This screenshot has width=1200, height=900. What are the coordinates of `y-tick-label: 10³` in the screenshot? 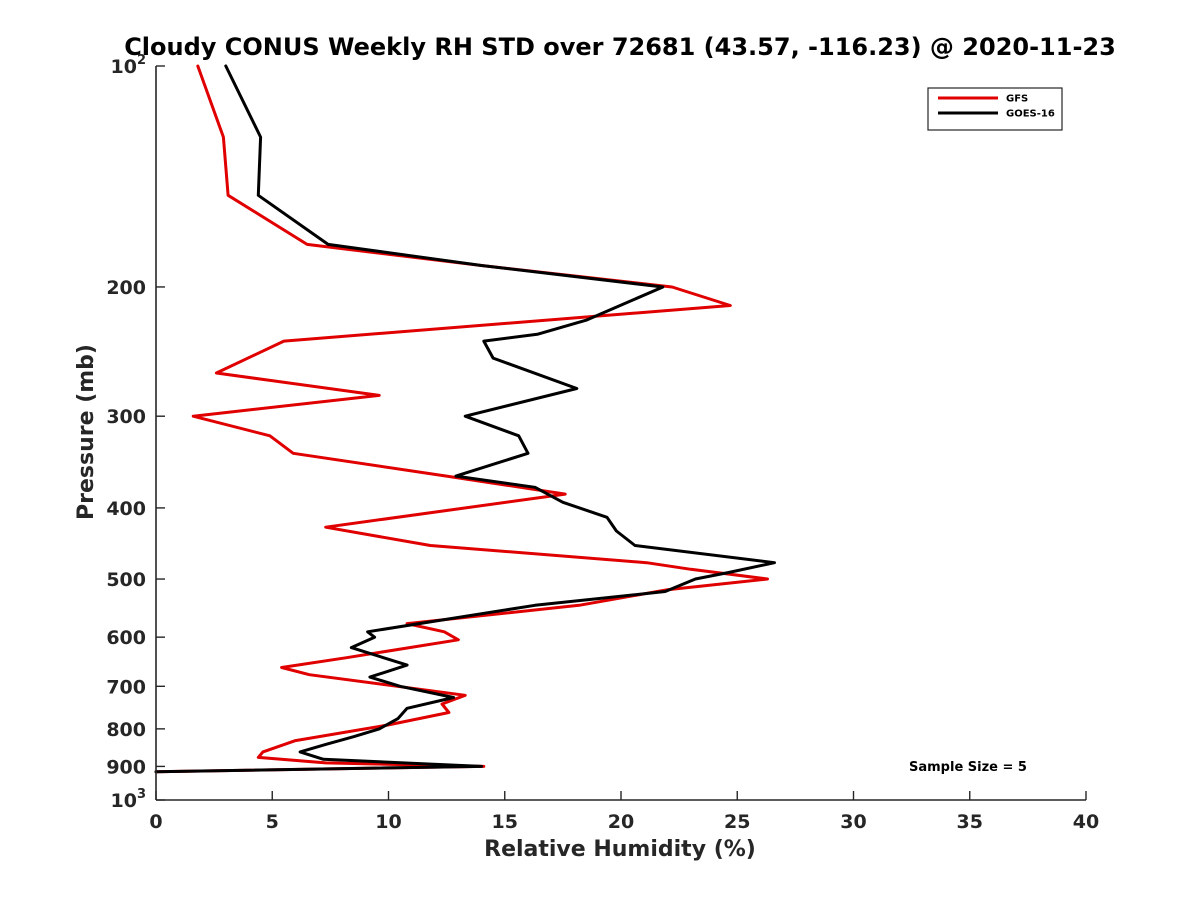 It's located at (129, 799).